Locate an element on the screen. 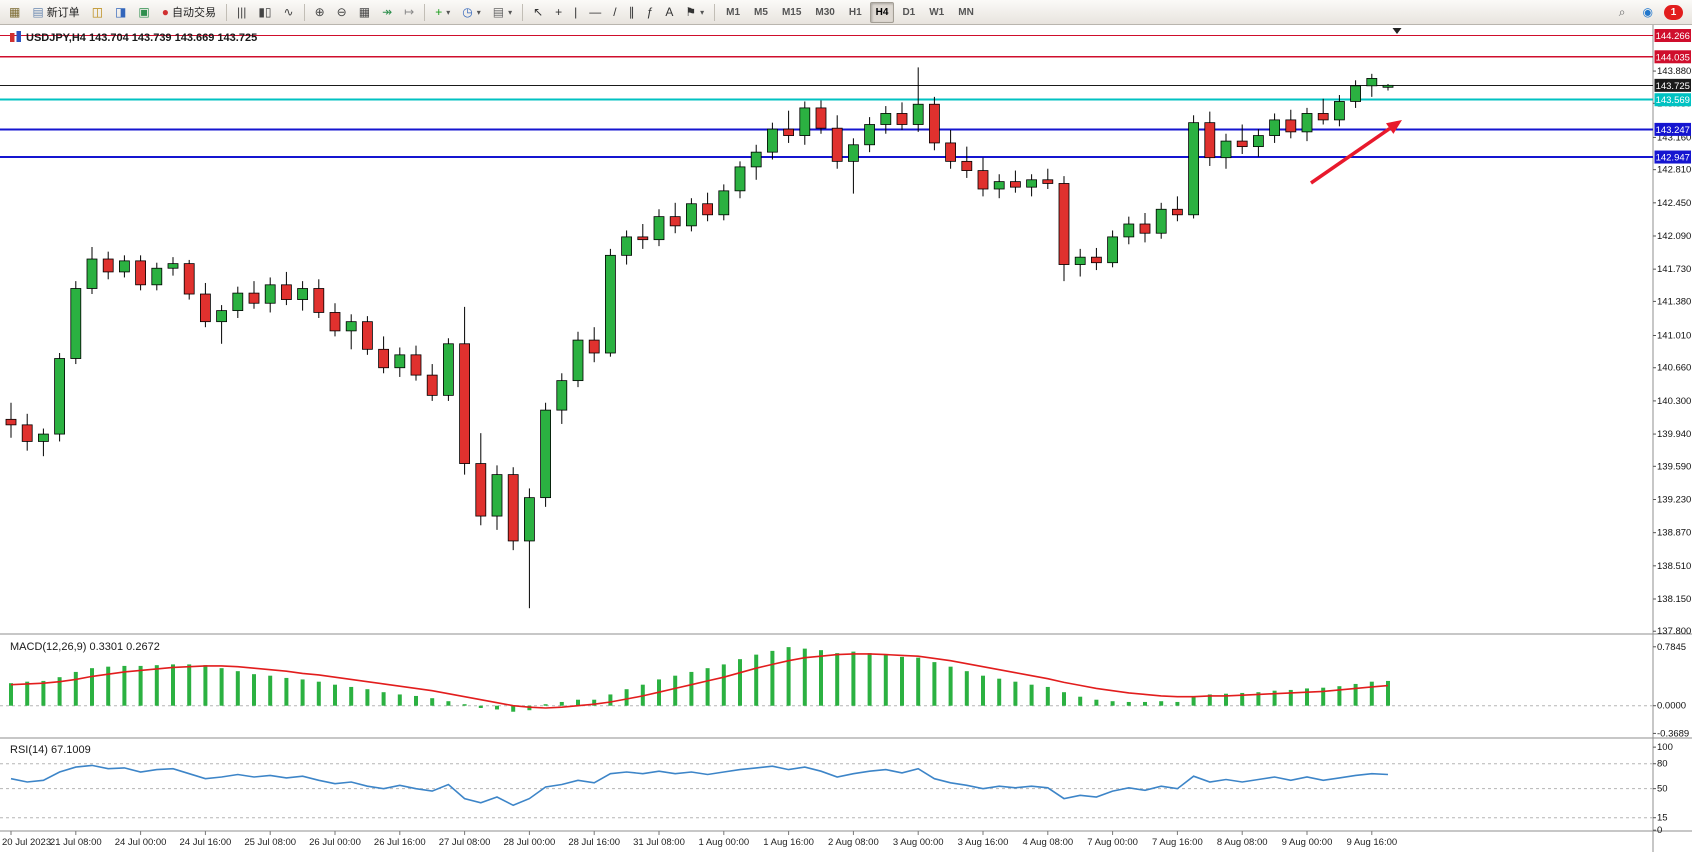 This screenshot has height=852, width=1692. horizontal-line-icon: — is located at coordinates (595, 12).